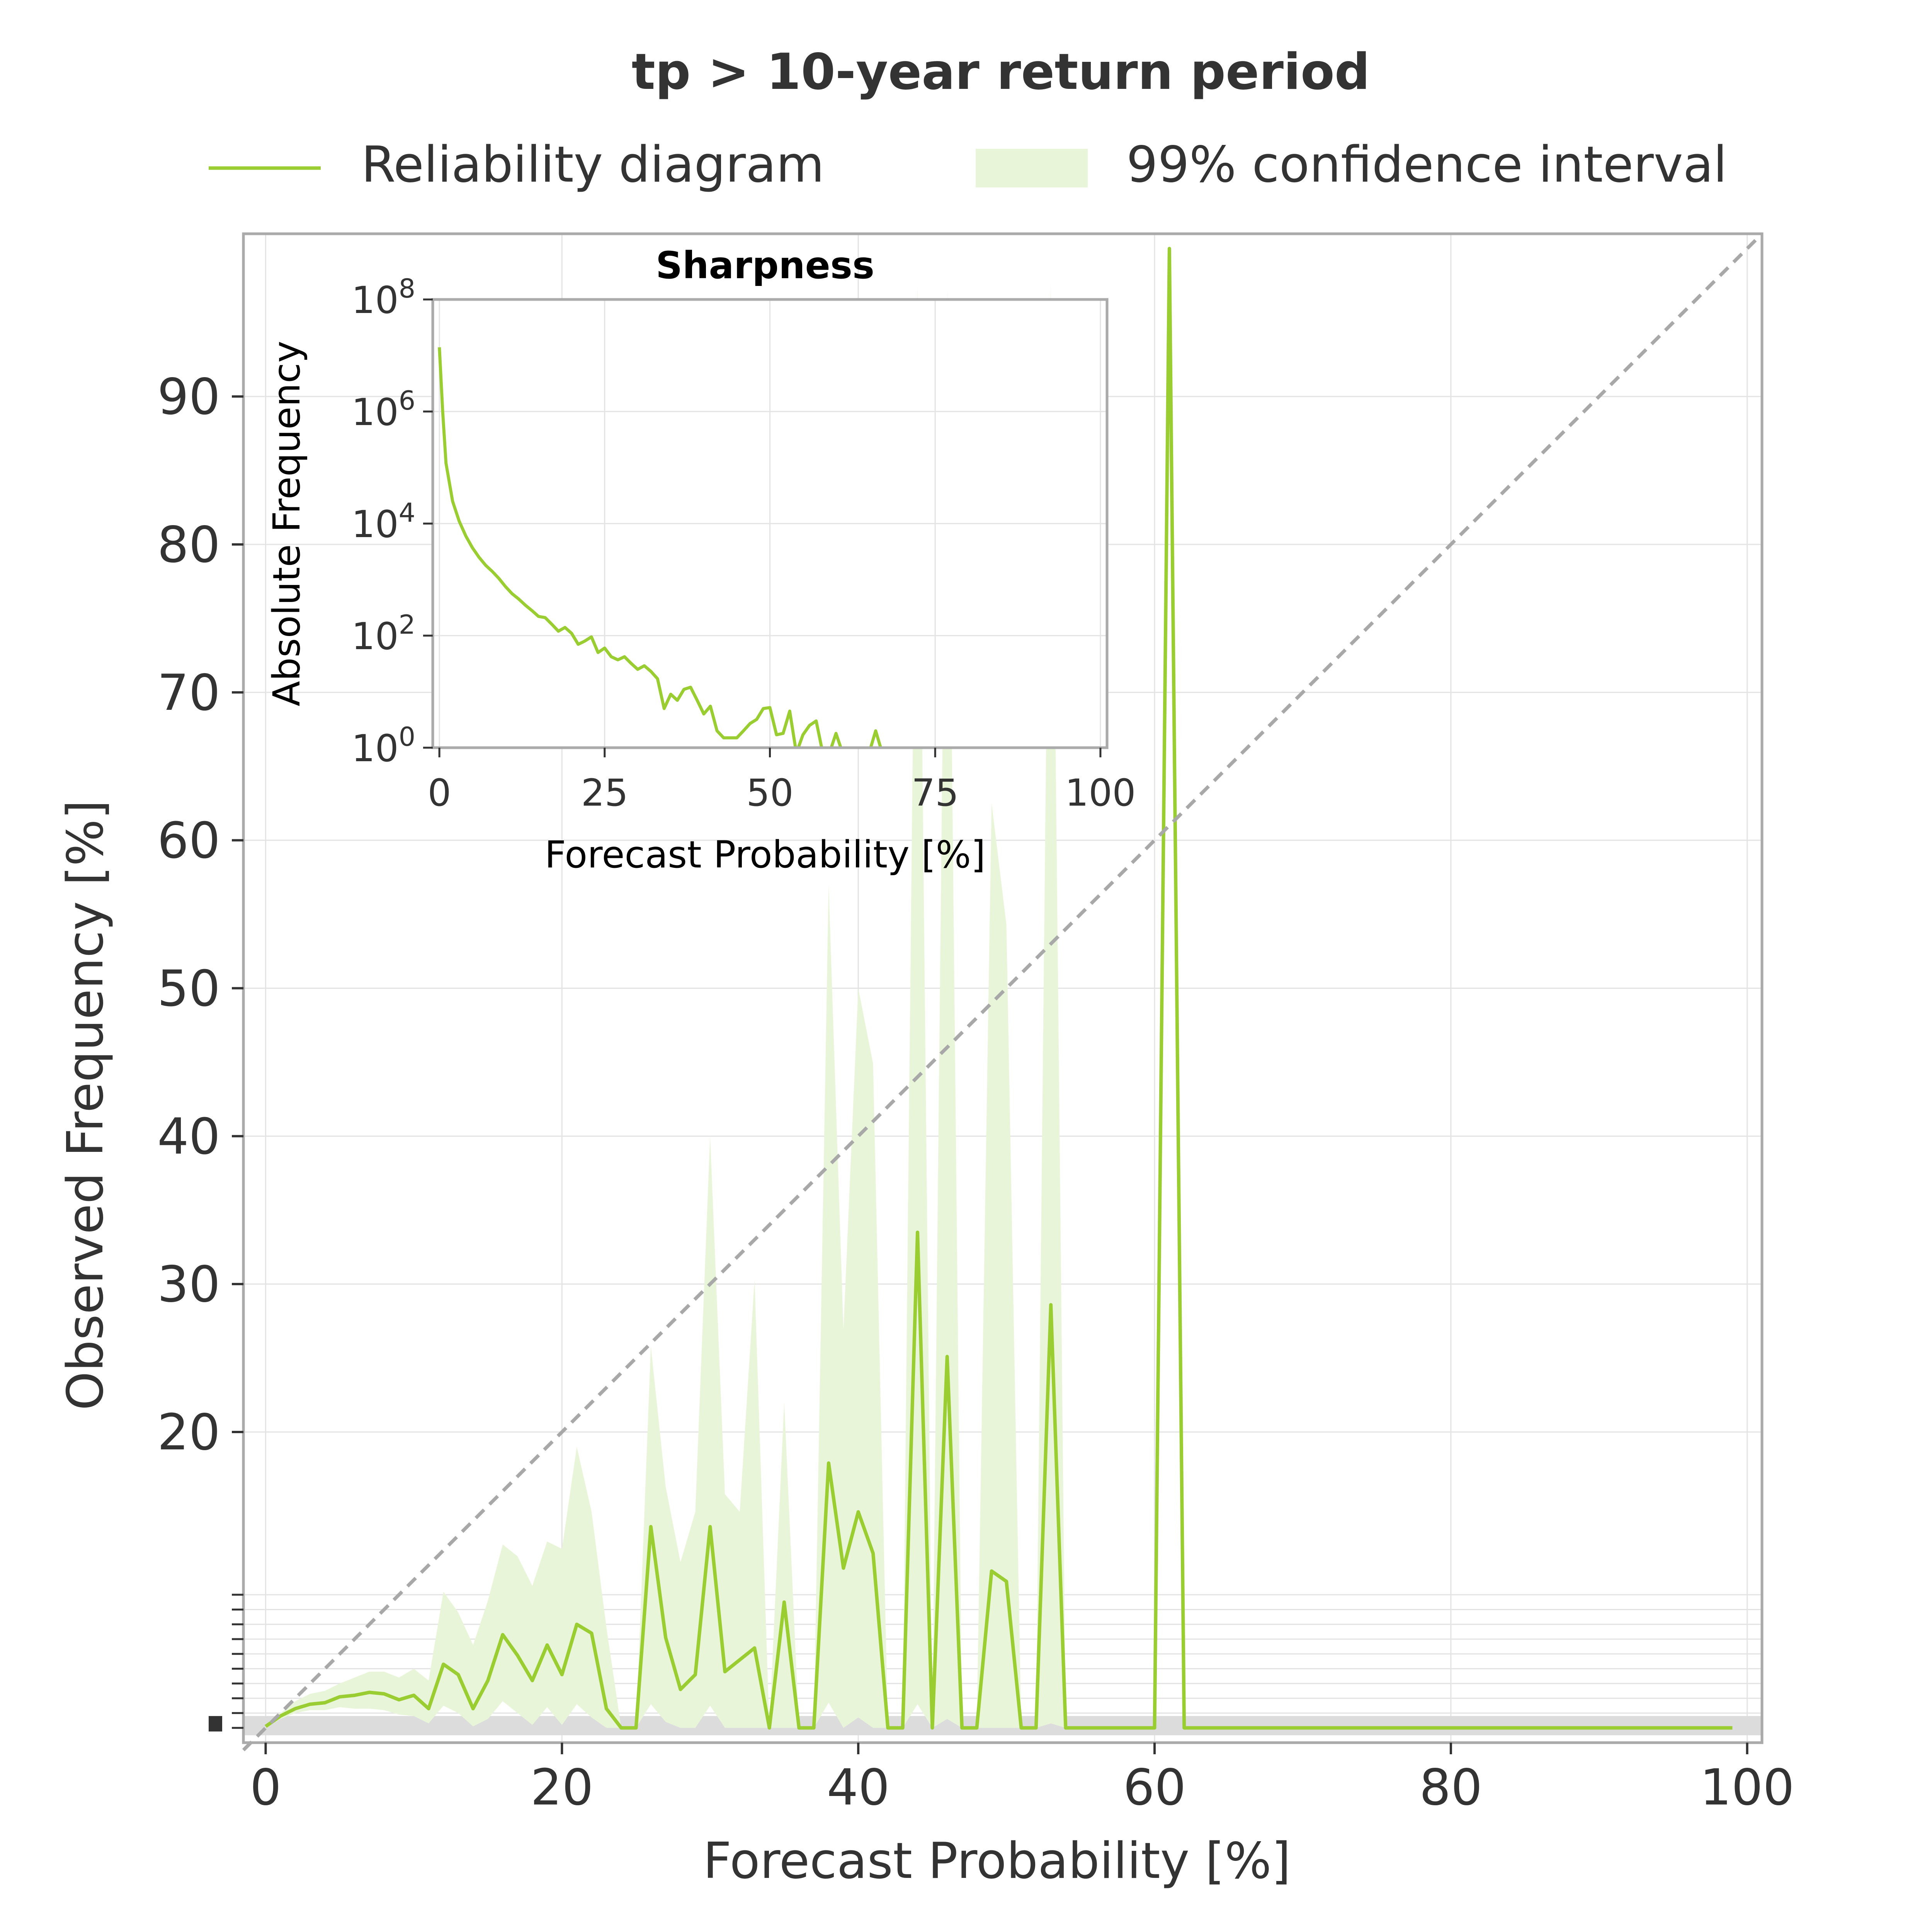 Image resolution: width=1932 pixels, height=1932 pixels. I want to click on main-y-tick-label-3: 50, so click(189, 989).